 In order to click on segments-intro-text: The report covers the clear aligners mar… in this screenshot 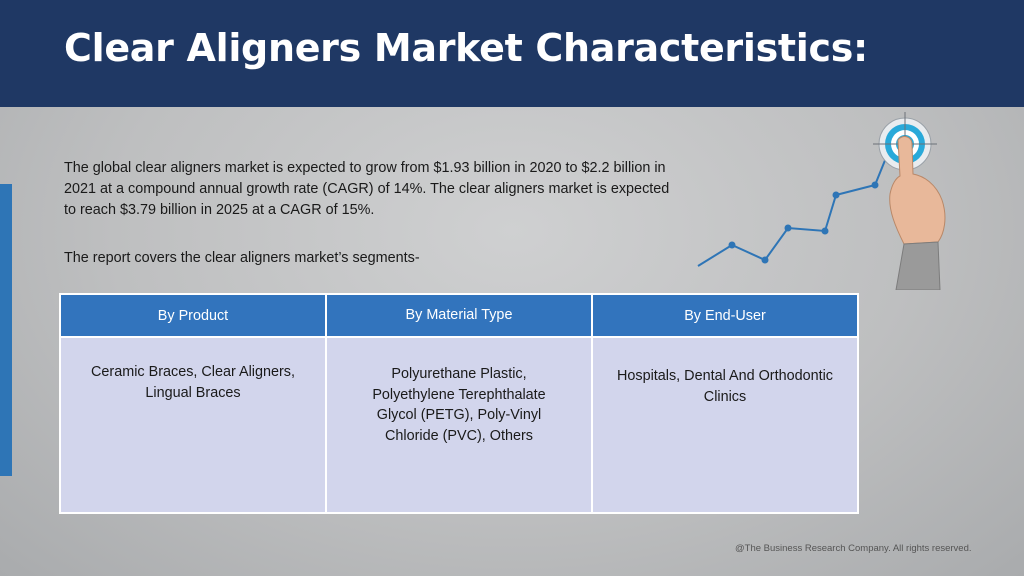, I will do `click(242, 258)`.